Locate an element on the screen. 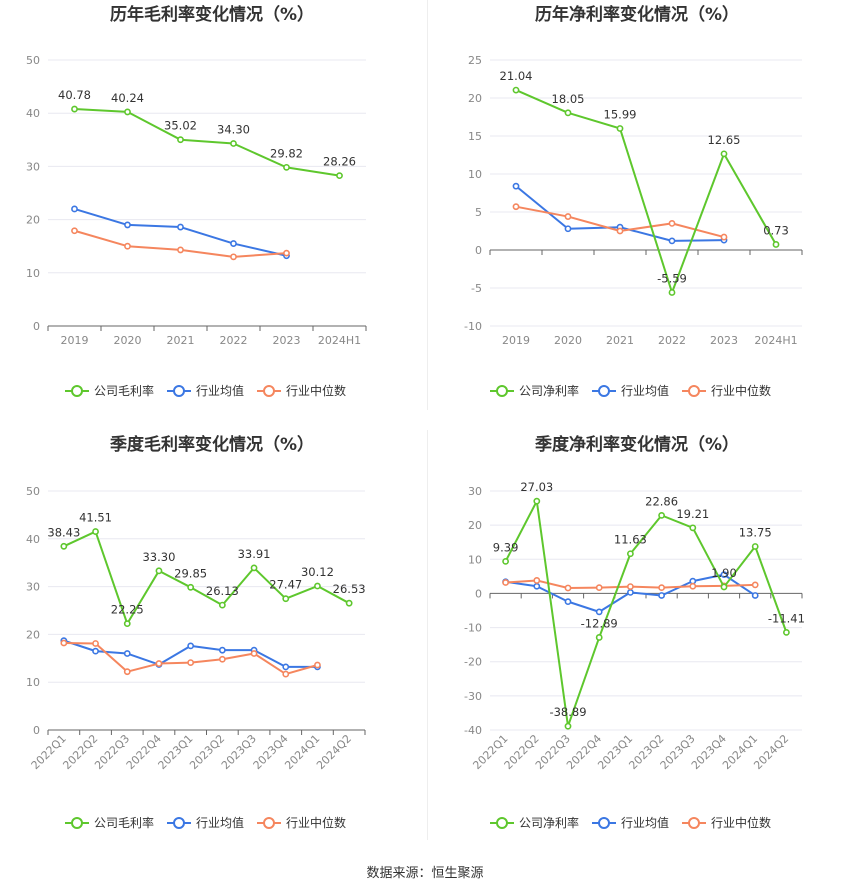 This screenshot has width=850, height=891. x-tick-label: 2023 is located at coordinates (287, 340).